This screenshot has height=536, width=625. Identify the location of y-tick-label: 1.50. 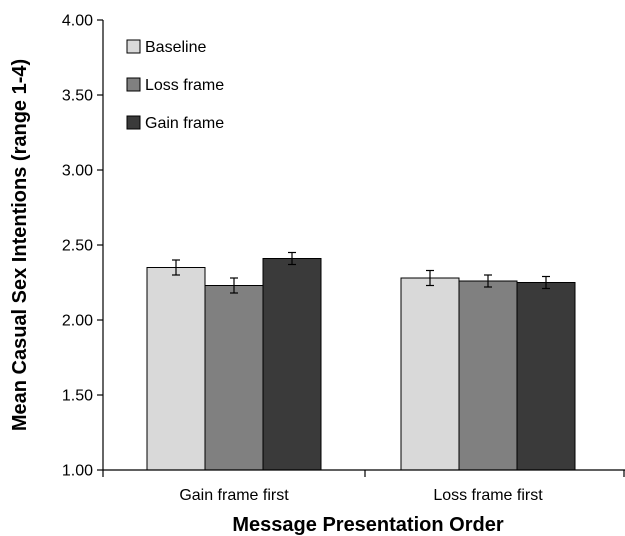
(77, 396).